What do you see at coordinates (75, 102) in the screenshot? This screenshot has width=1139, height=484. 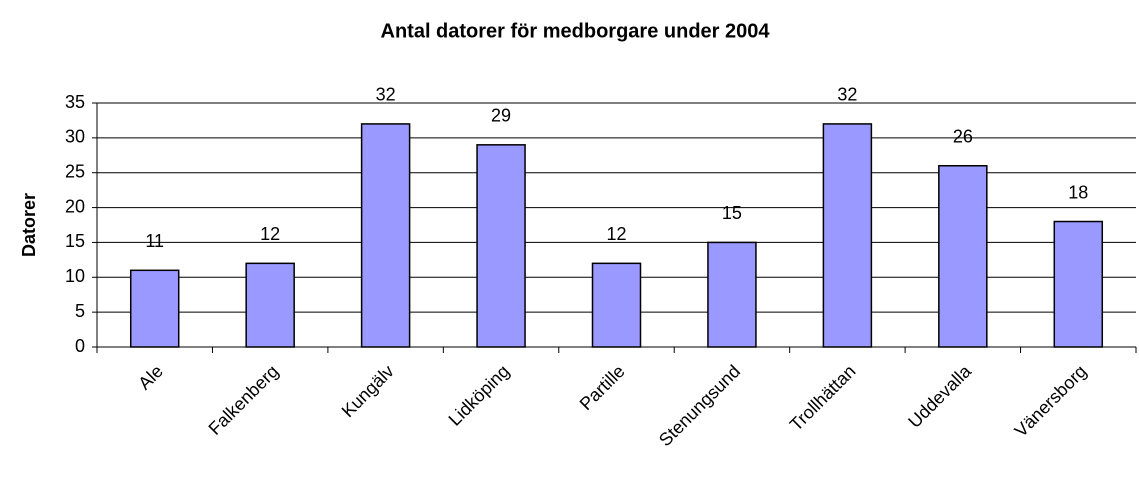 I see `y-tick-label: 35` at bounding box center [75, 102].